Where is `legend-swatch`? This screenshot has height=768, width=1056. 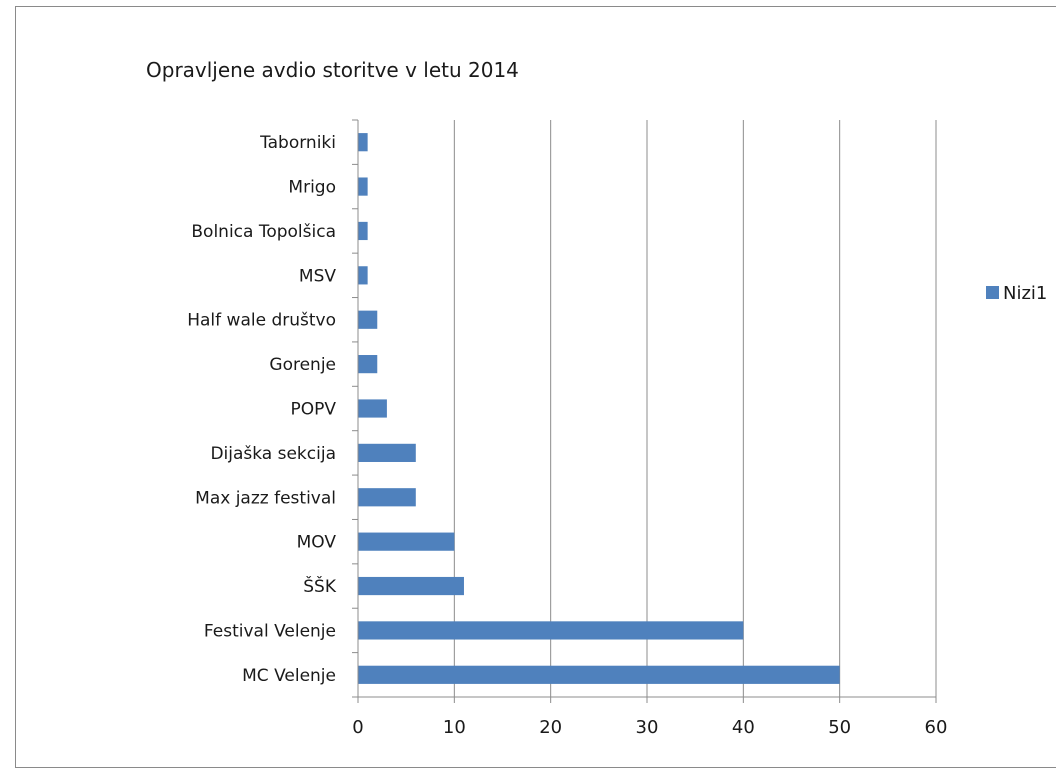 legend-swatch is located at coordinates (992, 292).